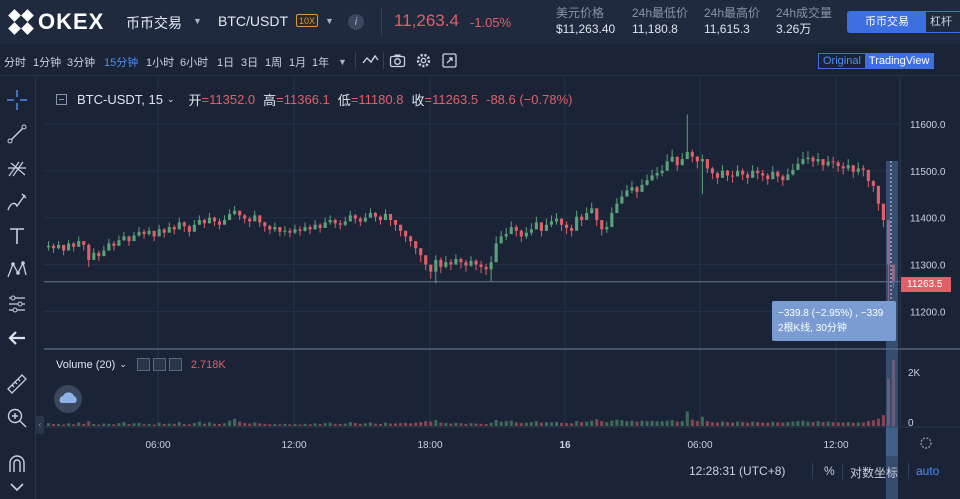  I want to click on crosshair-icon, so click(17, 100).